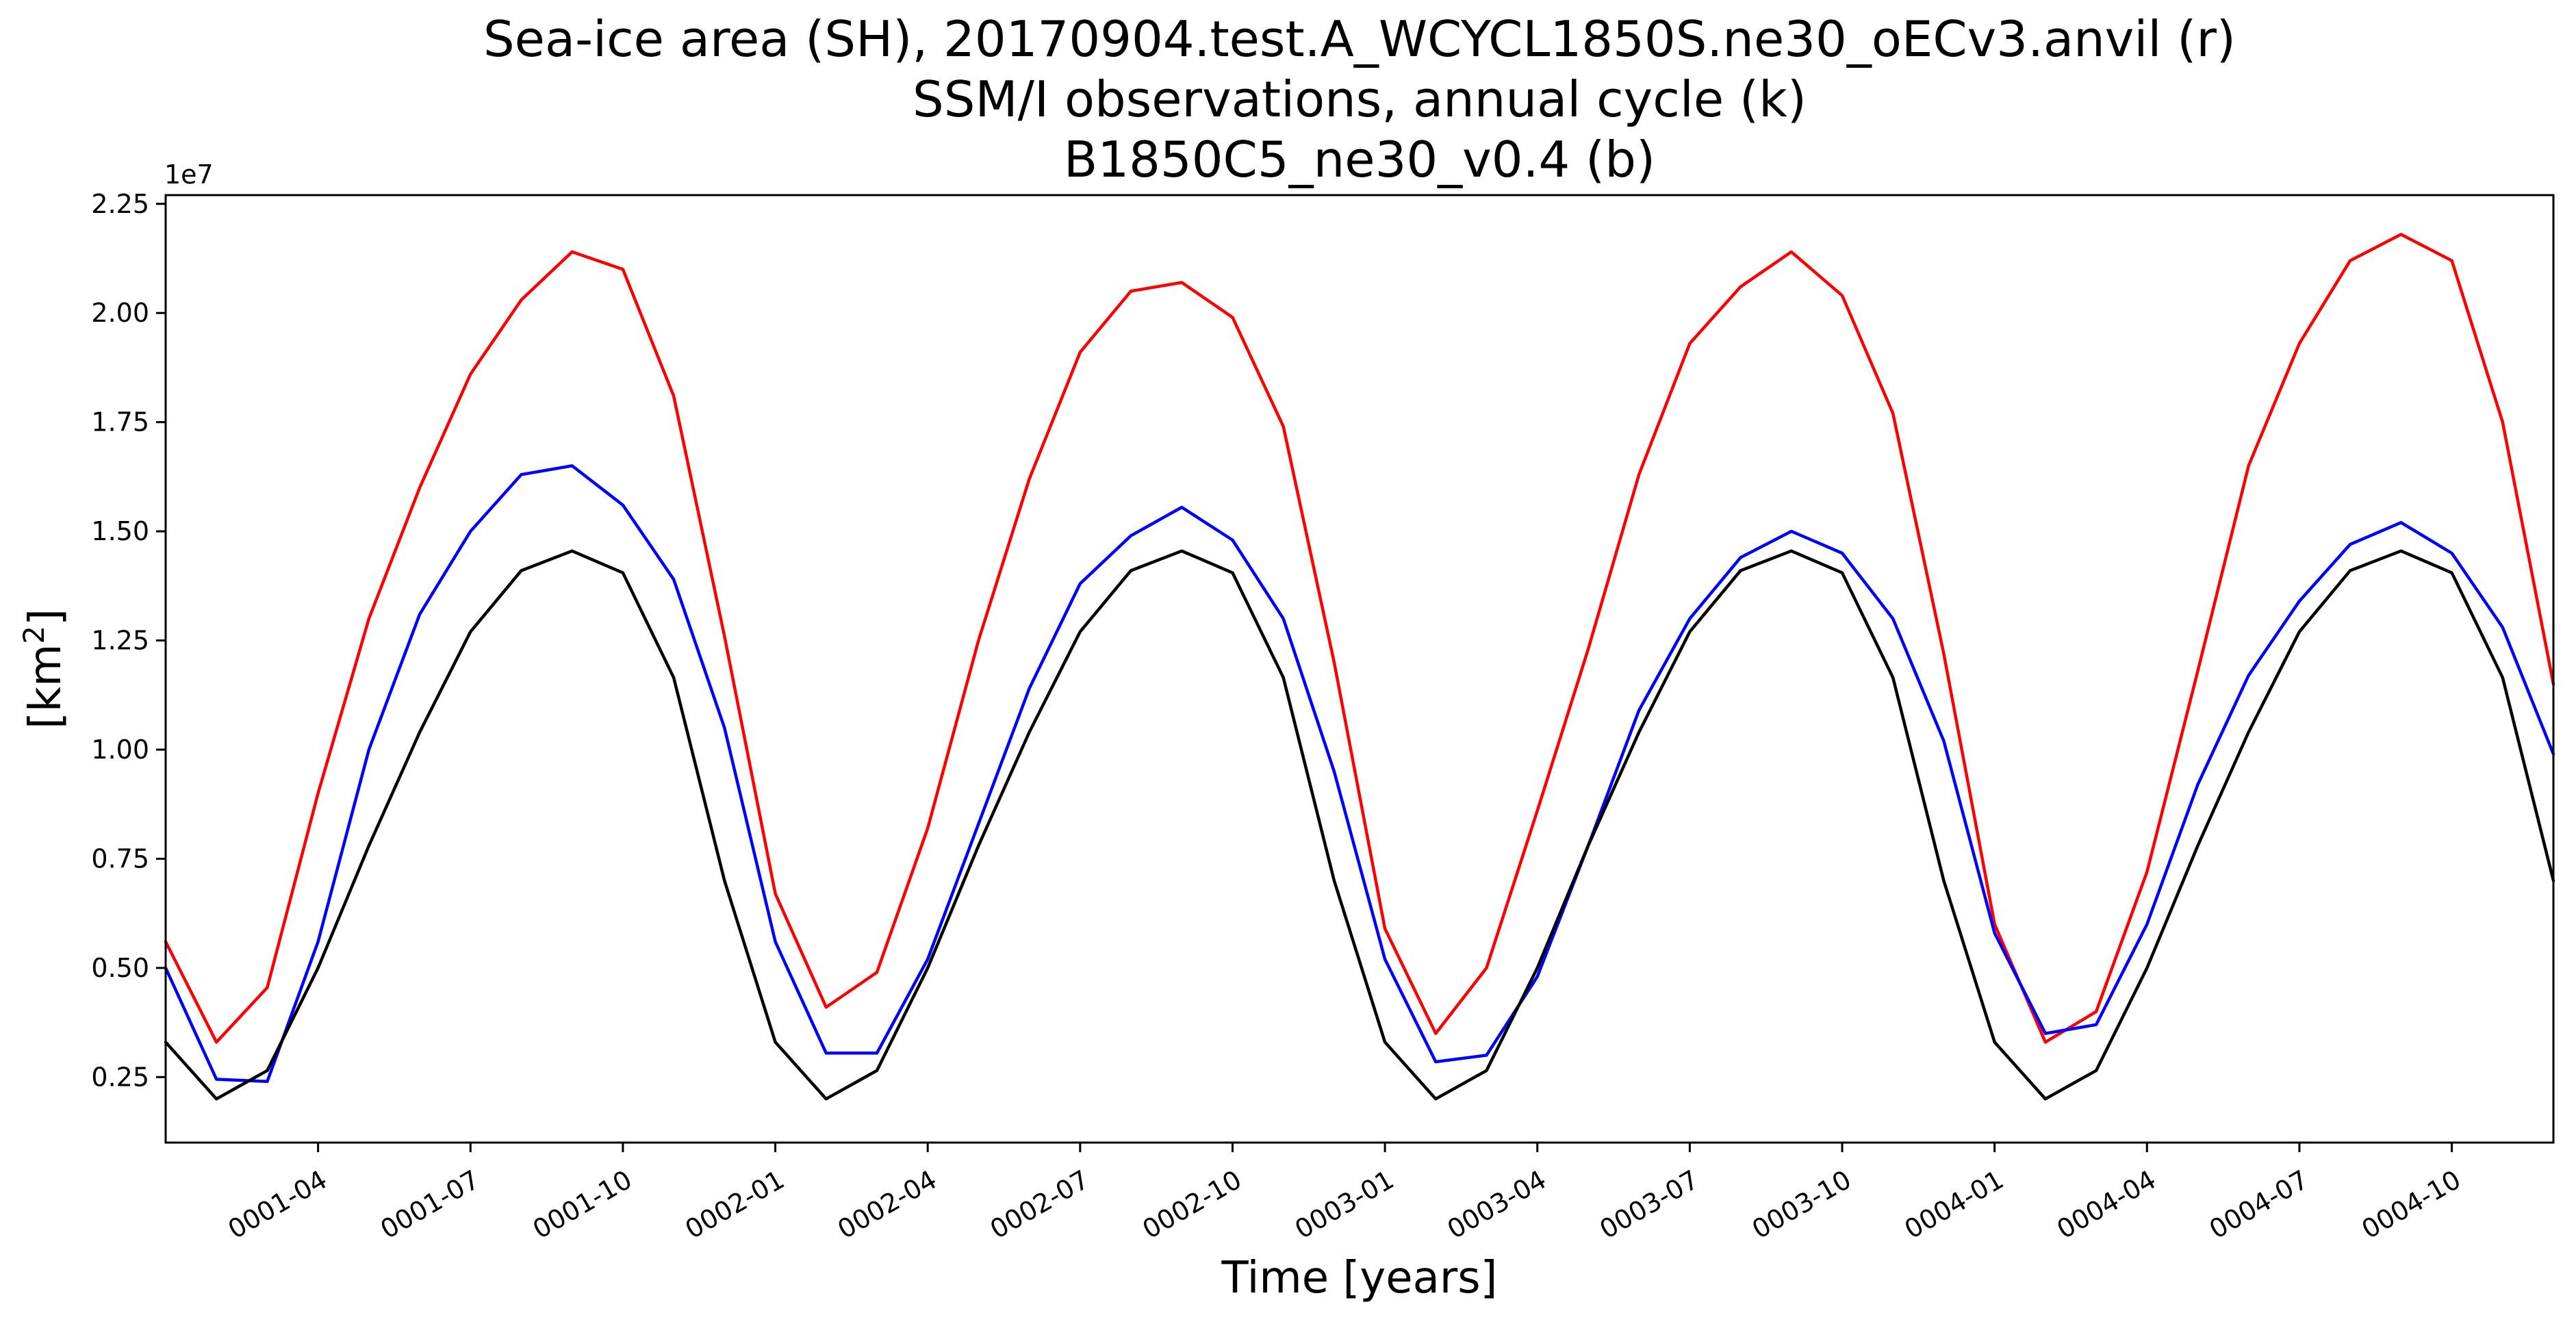 The width and height of the screenshot is (2576, 1324). I want to click on title-line-3: B1850C5_ne30_v0.4 (b), so click(1359, 159).